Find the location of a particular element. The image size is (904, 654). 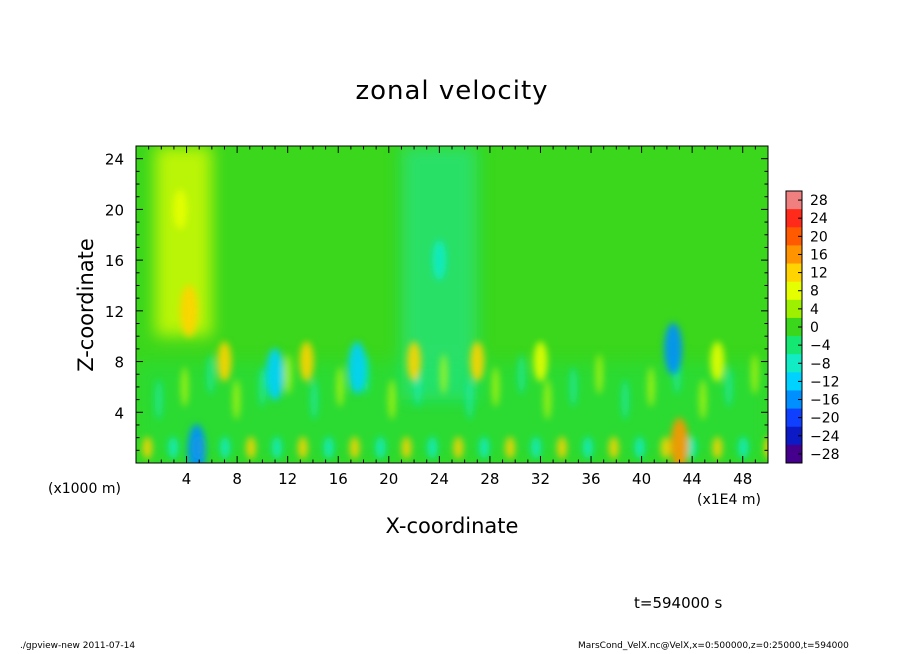

x-tick-label: 44 is located at coordinates (692, 479).